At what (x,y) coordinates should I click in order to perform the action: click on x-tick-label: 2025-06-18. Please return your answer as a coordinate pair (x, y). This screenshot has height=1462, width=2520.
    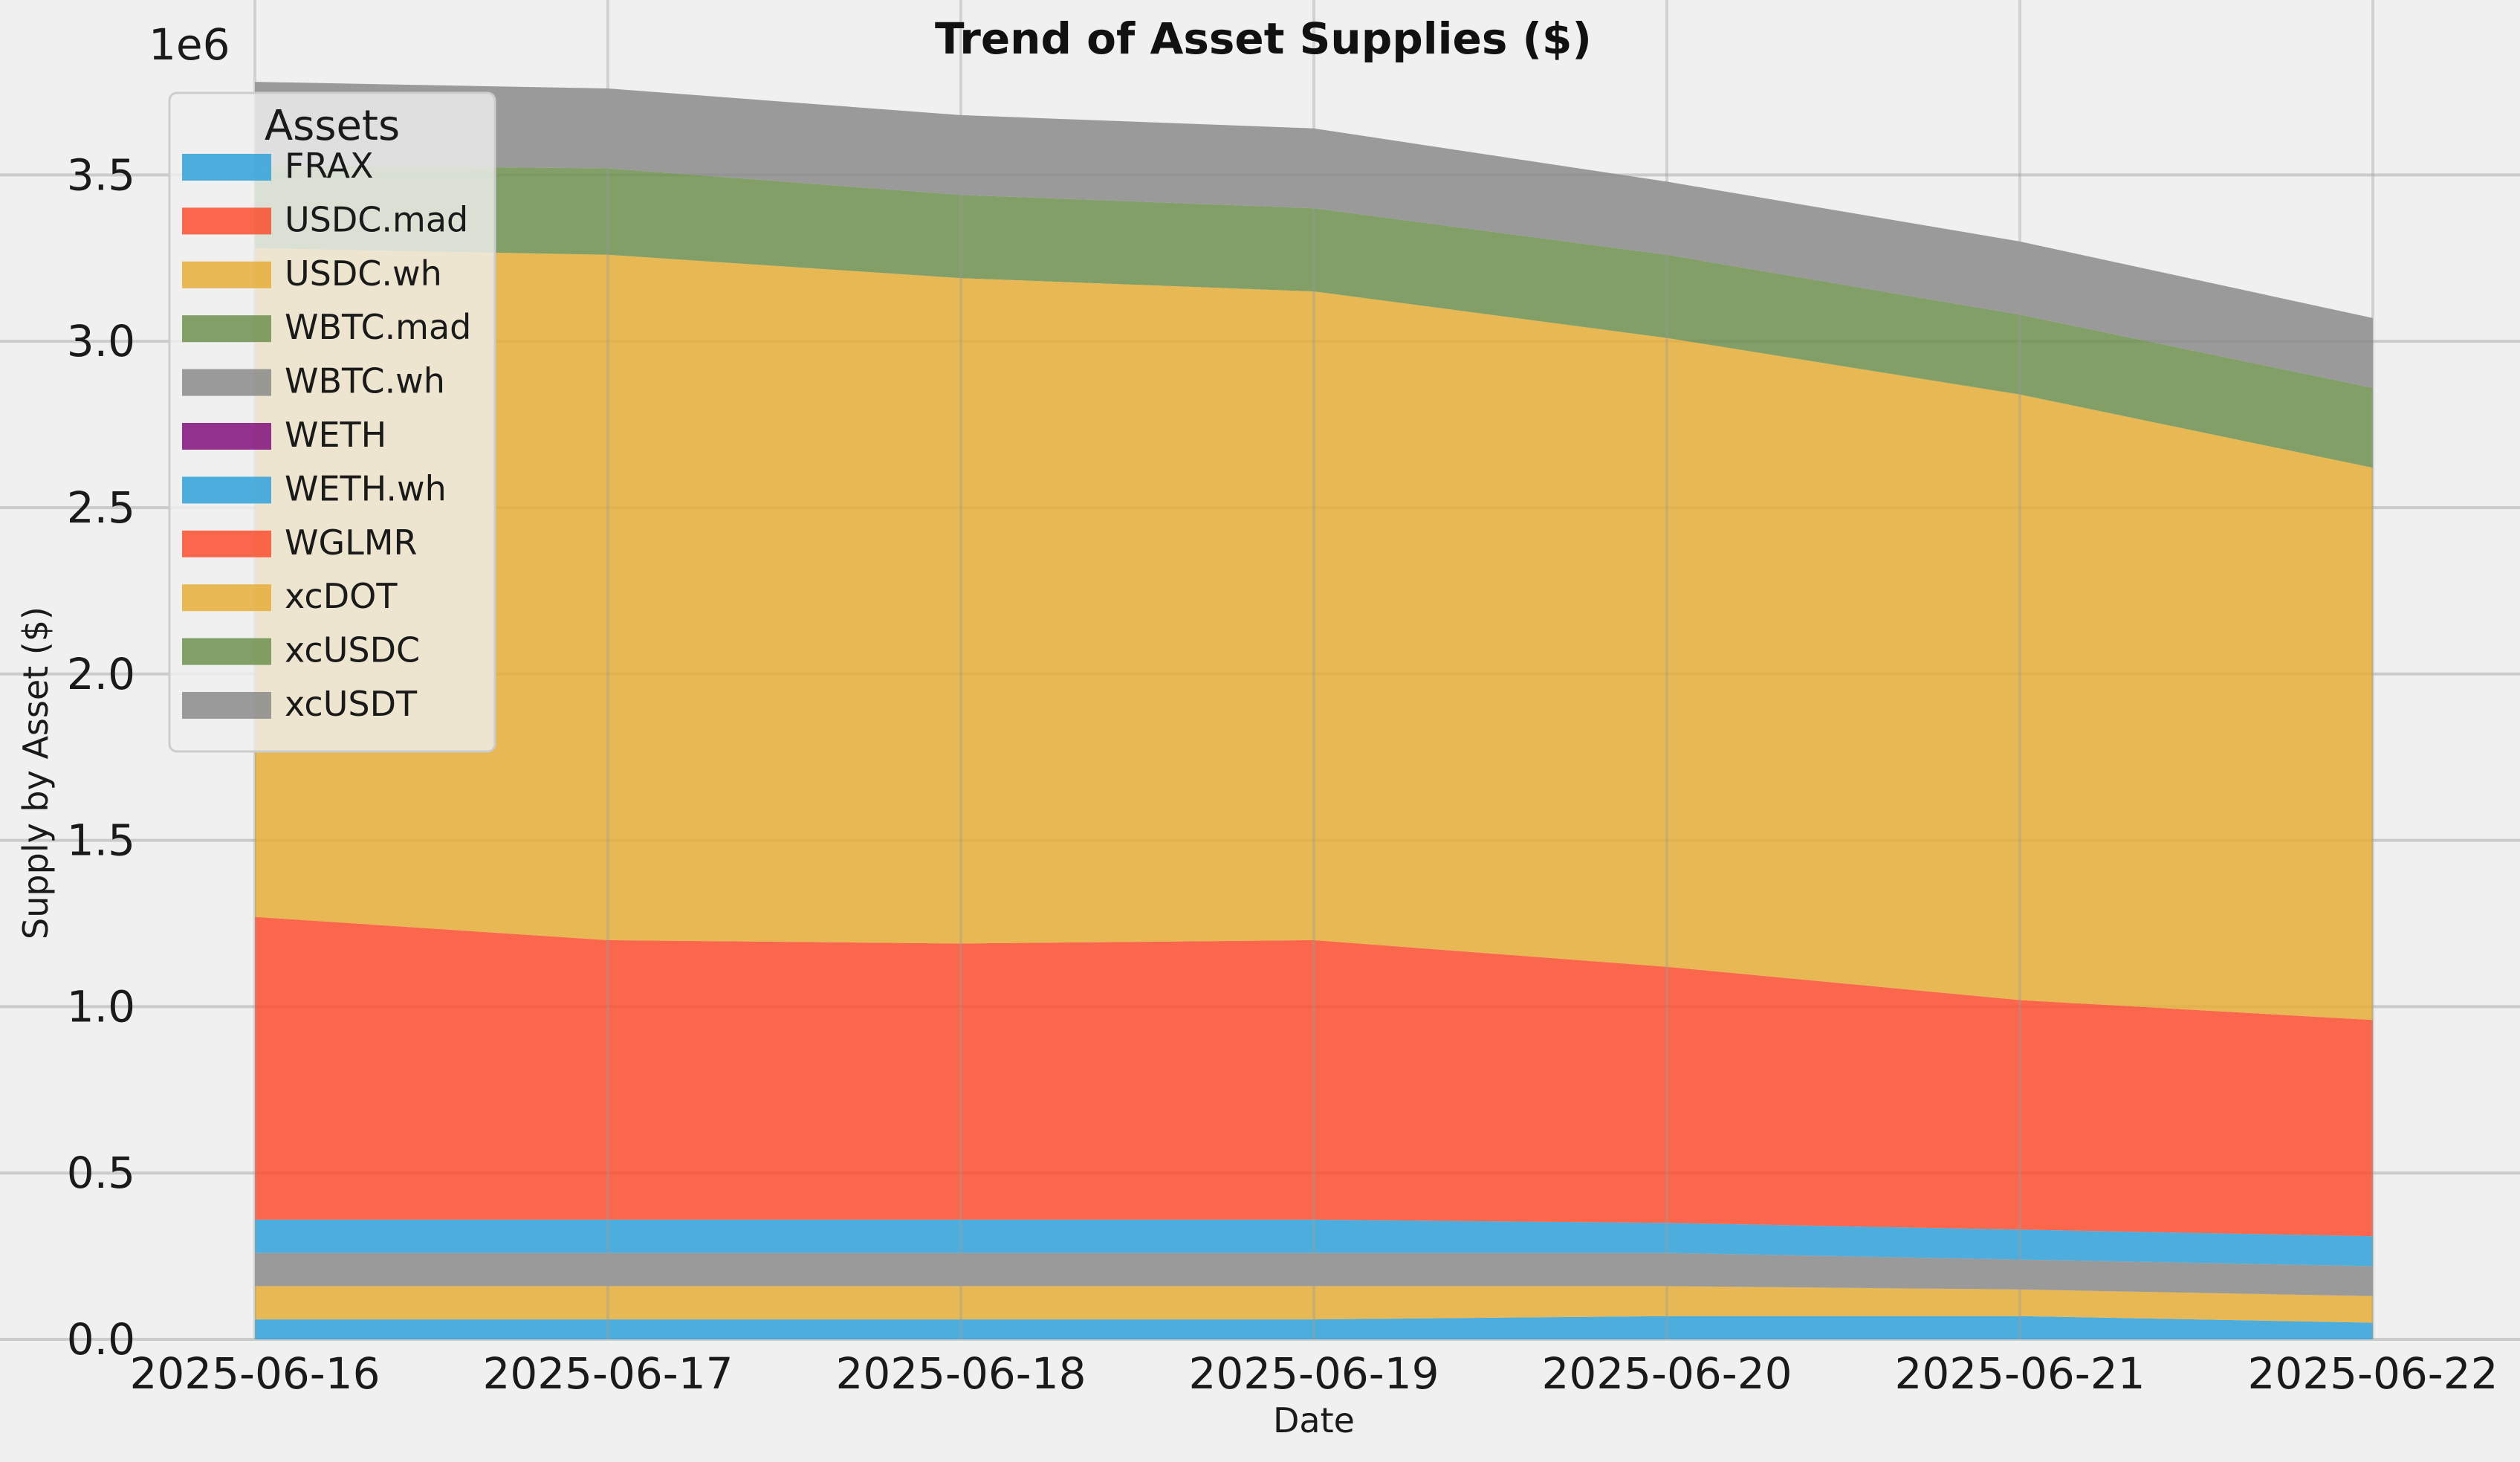
    Looking at the image, I should click on (960, 1373).